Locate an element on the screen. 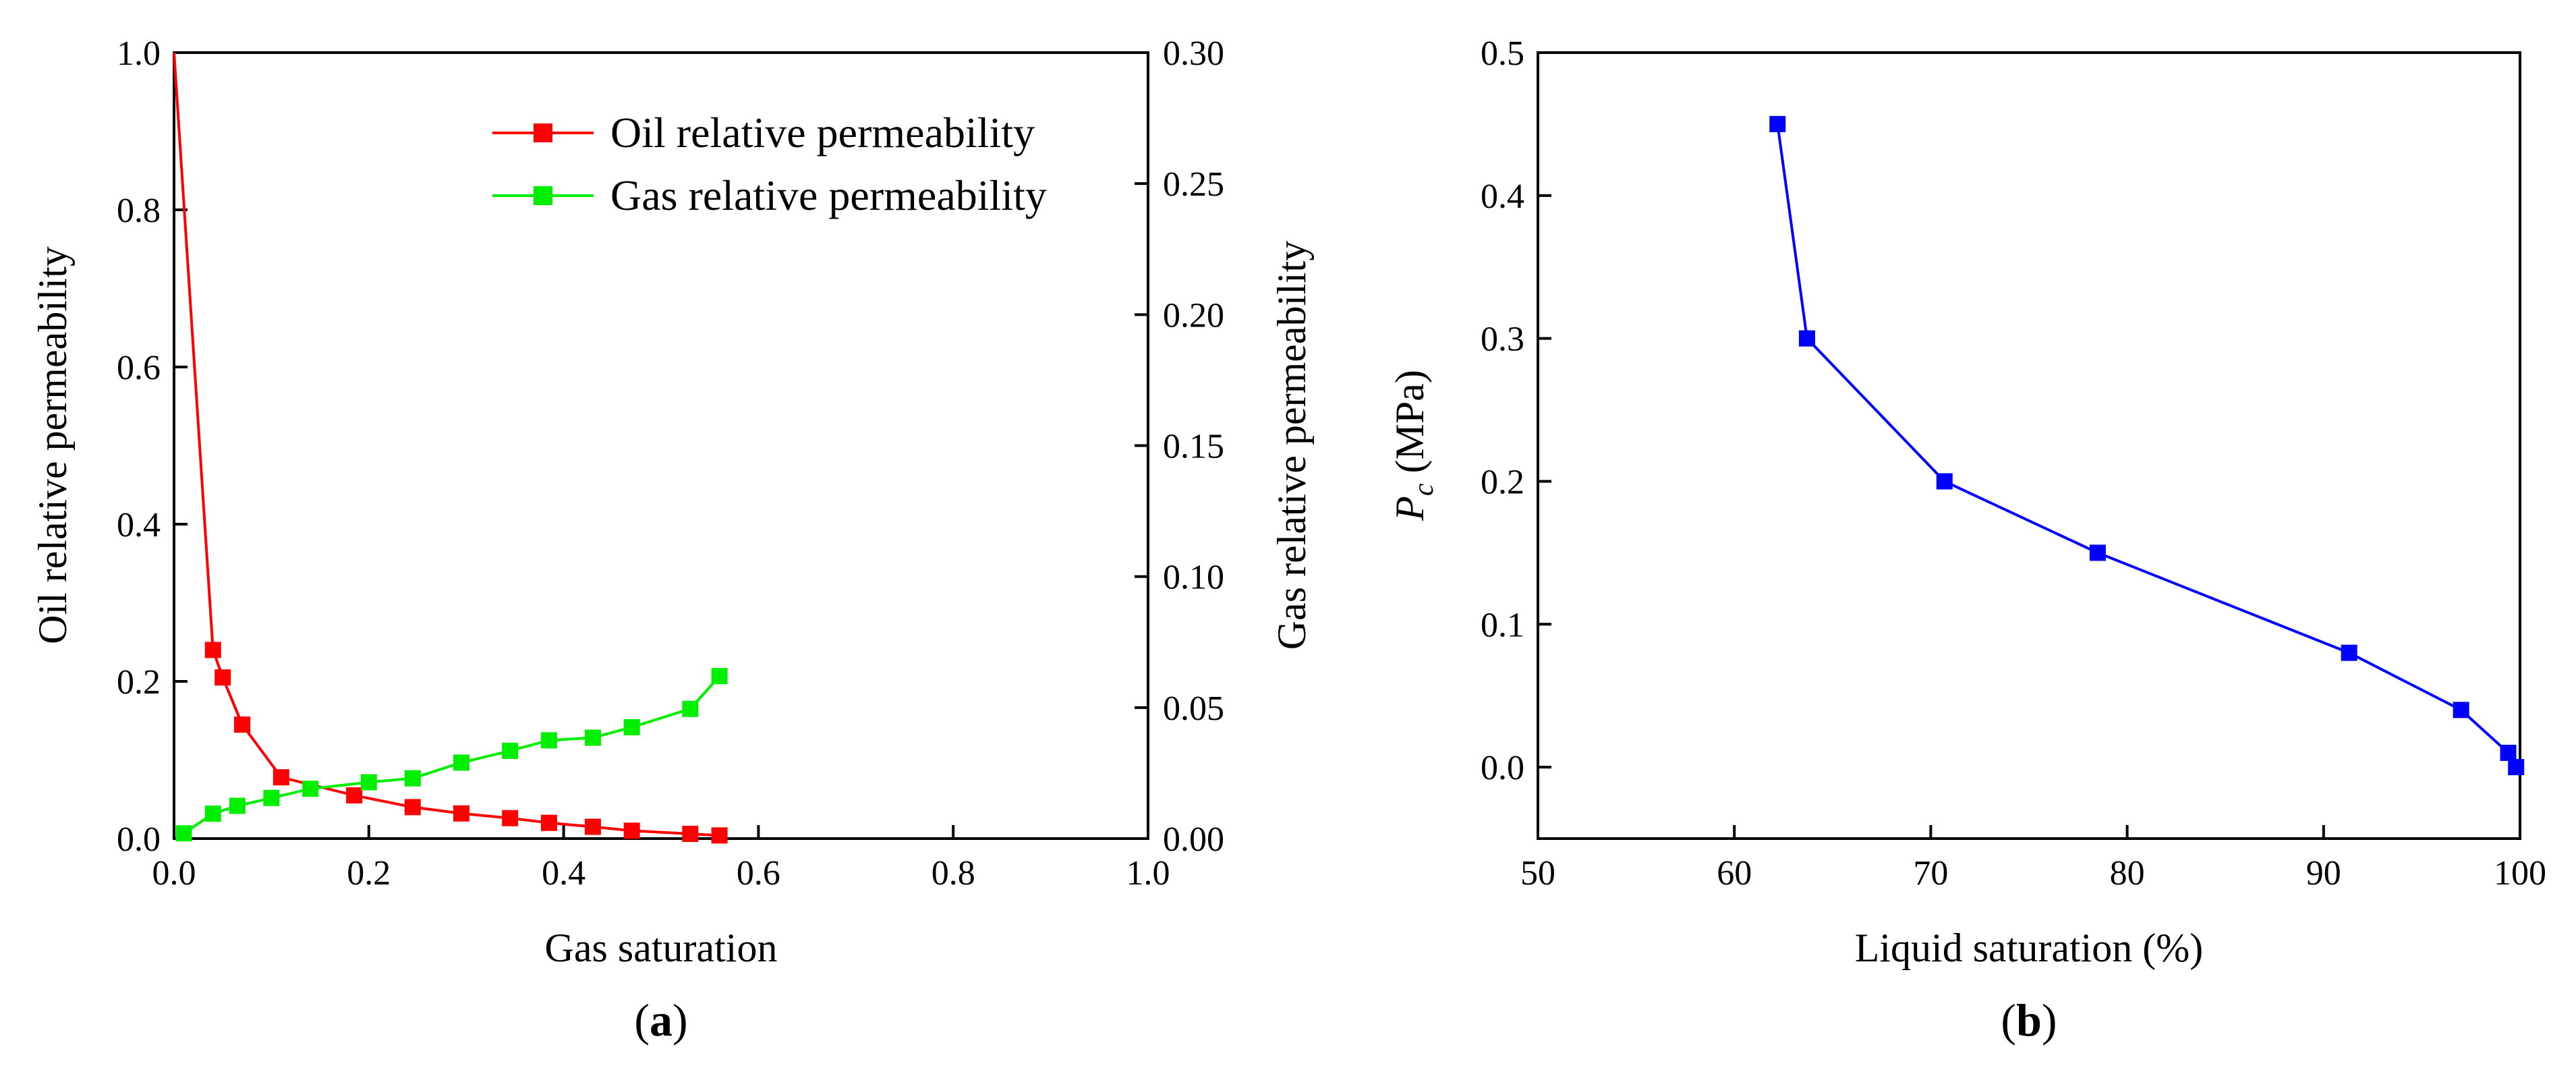  y-tick-label-a: 0.8 is located at coordinates (139, 211).